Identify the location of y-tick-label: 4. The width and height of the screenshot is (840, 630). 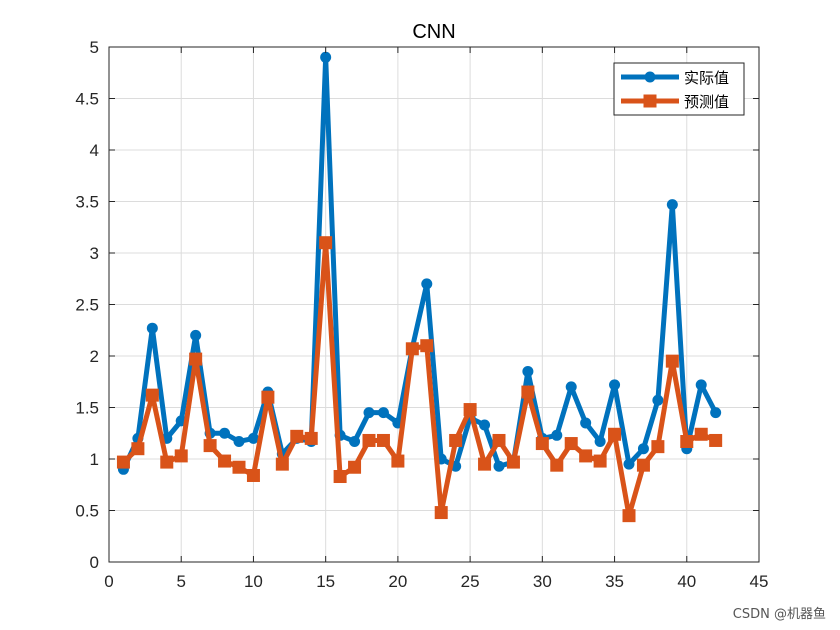
(94, 150).